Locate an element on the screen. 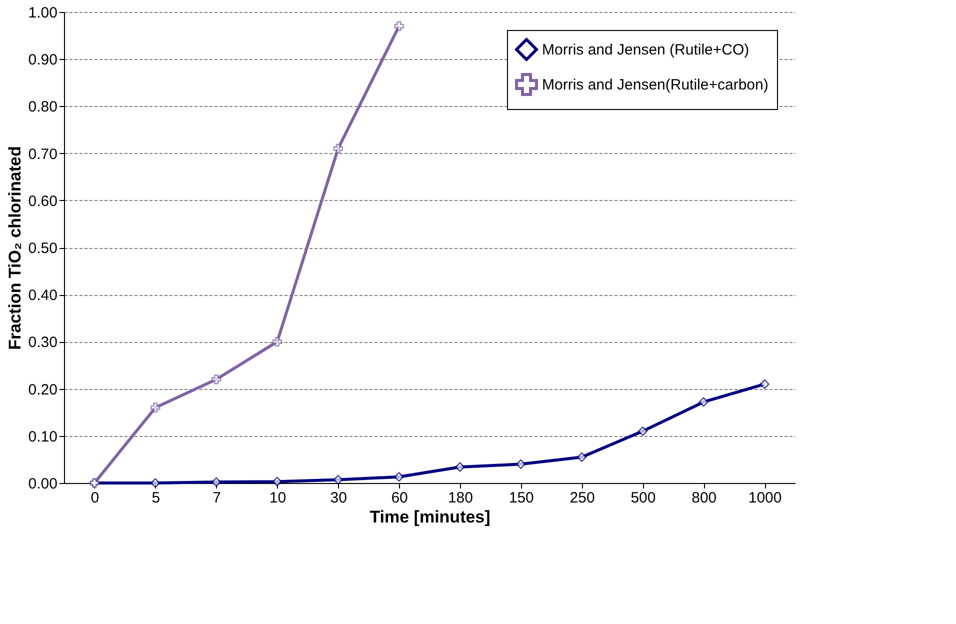 The width and height of the screenshot is (956, 624). legend-label: Morris and Jensen(Rutile+carbon) is located at coordinates (655, 85).